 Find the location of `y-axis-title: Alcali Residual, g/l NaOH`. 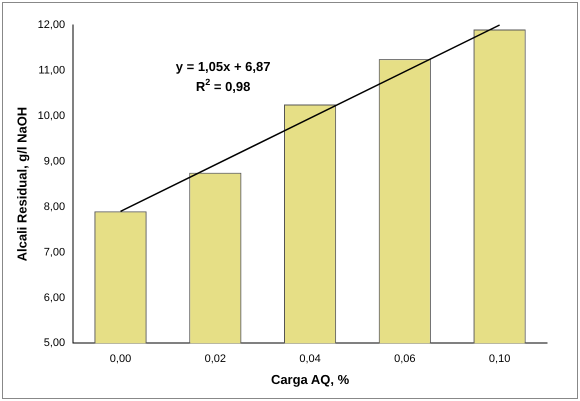

y-axis-title: Alcali Residual, g/l NaOH is located at coordinates (22, 184).